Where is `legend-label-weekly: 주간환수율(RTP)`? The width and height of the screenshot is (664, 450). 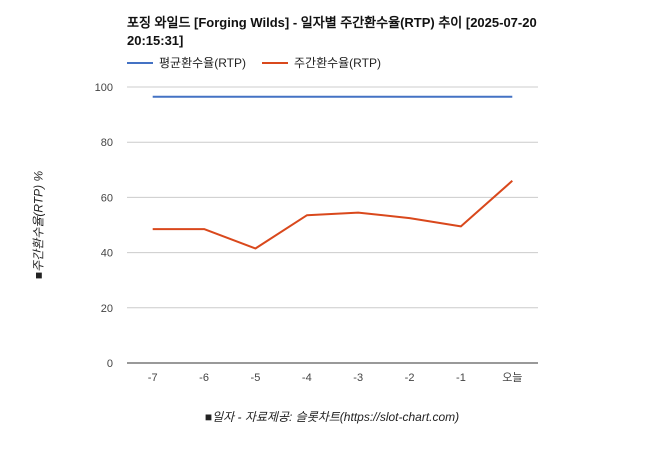 legend-label-weekly: 주간환수율(RTP) is located at coordinates (337, 63).